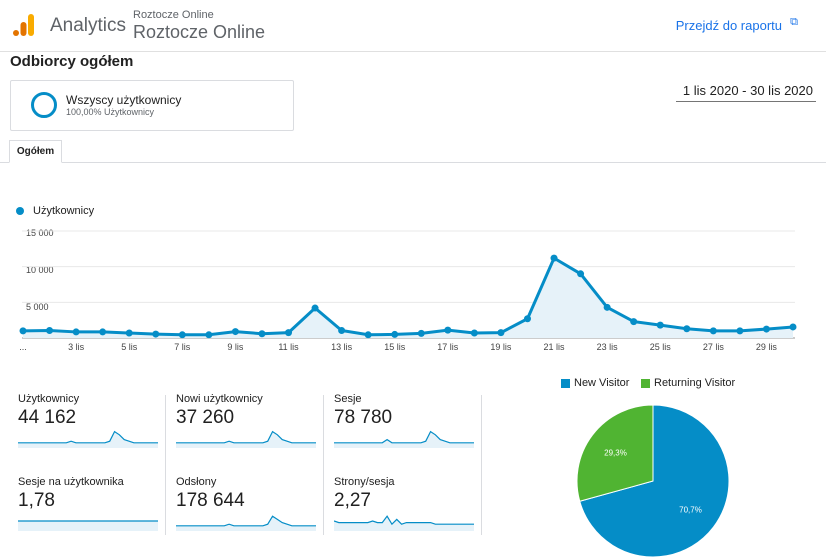 The image size is (826, 559). What do you see at coordinates (746, 91) in the screenshot?
I see `date-range-picker: 1 lis 2020 - 30 lis 2020` at bounding box center [746, 91].